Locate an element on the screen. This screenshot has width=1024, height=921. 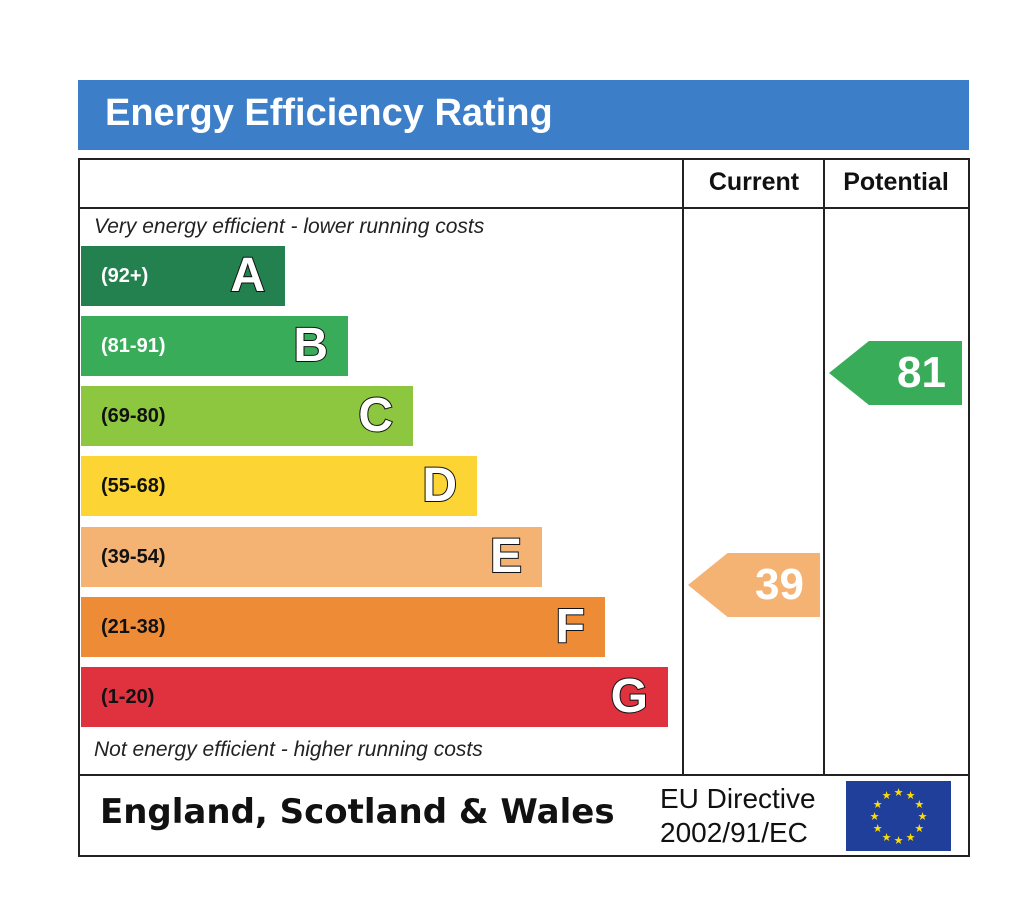
band-bar-e: (39-54) E is located at coordinates (311, 557).